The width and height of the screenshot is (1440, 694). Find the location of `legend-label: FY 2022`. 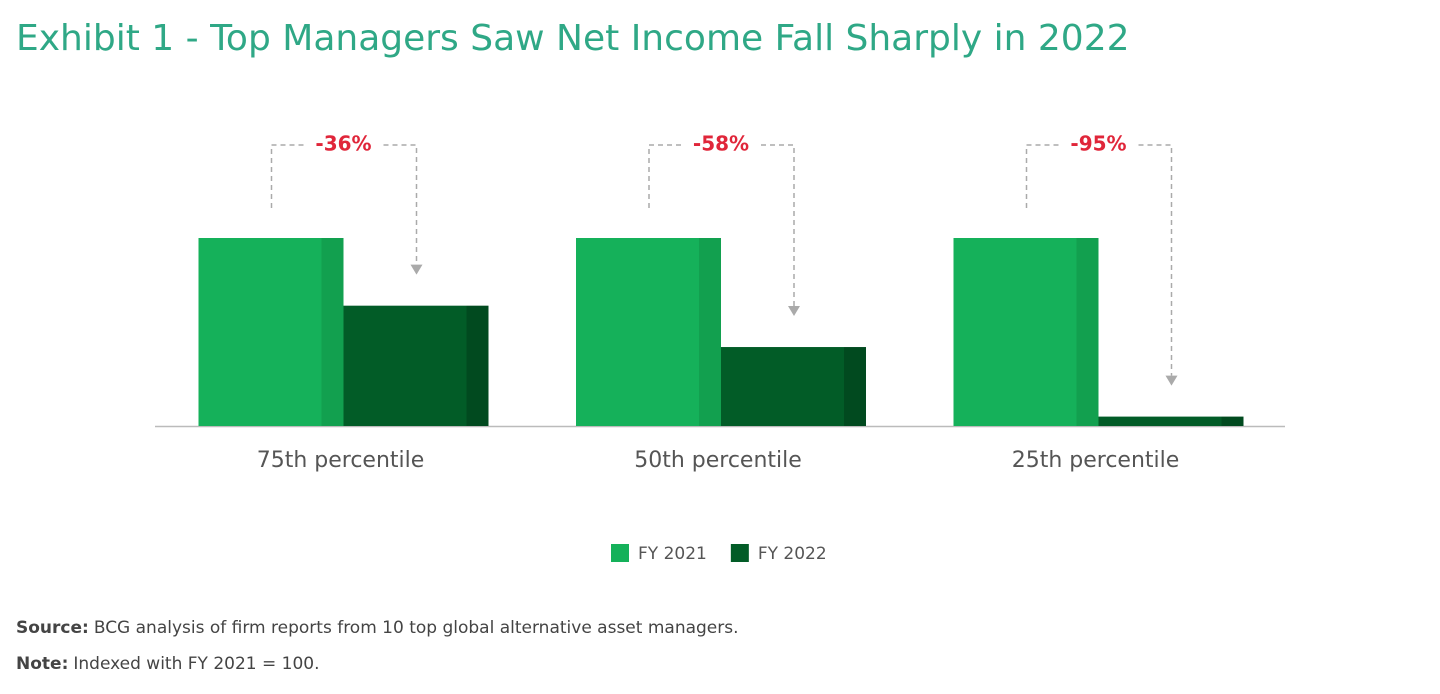

legend-label: FY 2022 is located at coordinates (792, 554).